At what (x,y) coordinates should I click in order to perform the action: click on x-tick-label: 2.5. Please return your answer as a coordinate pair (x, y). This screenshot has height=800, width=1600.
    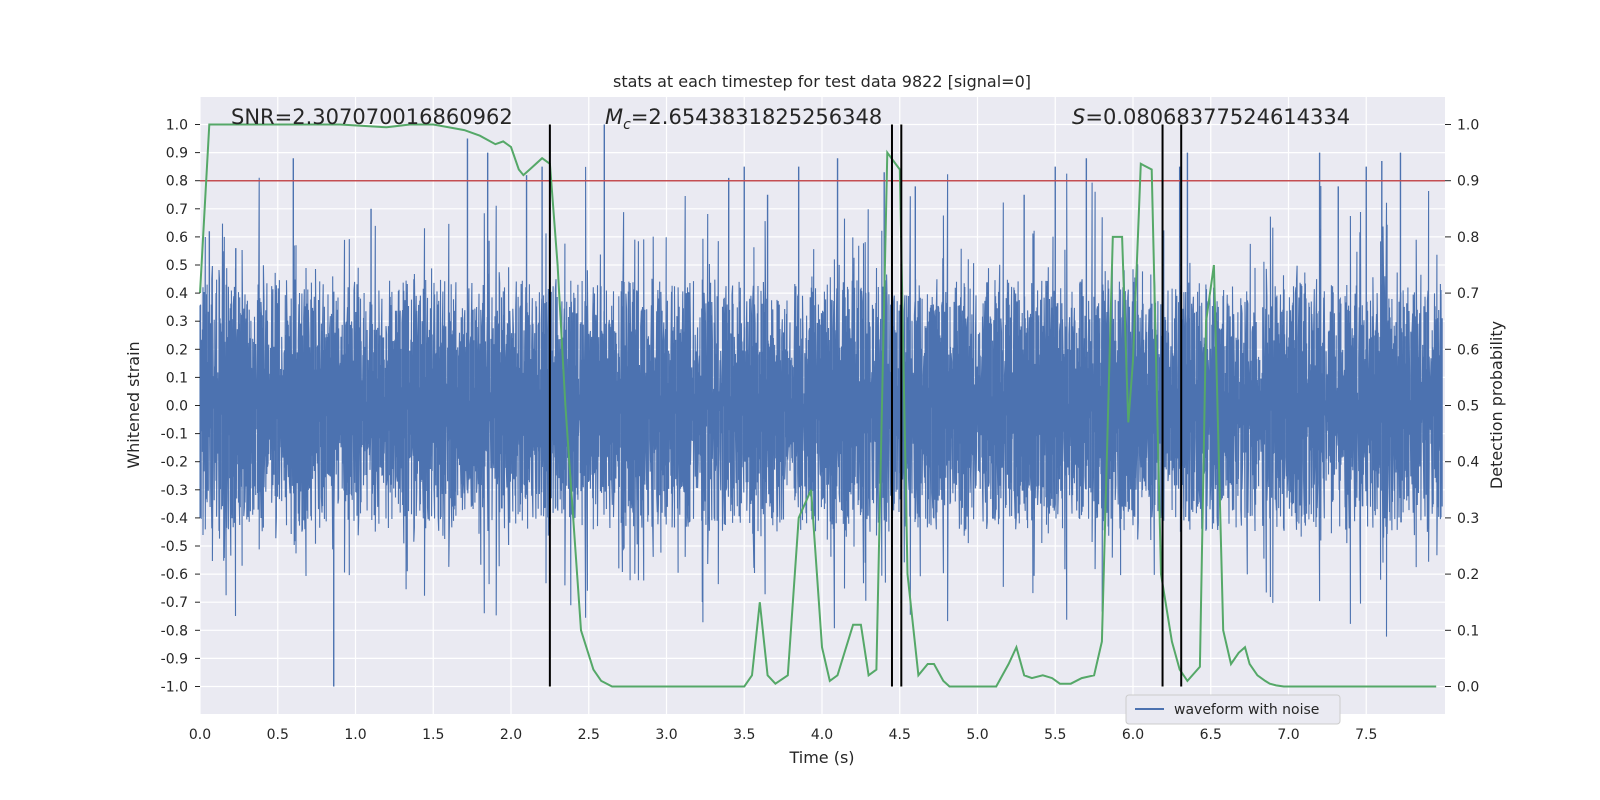
    Looking at the image, I should click on (589, 735).